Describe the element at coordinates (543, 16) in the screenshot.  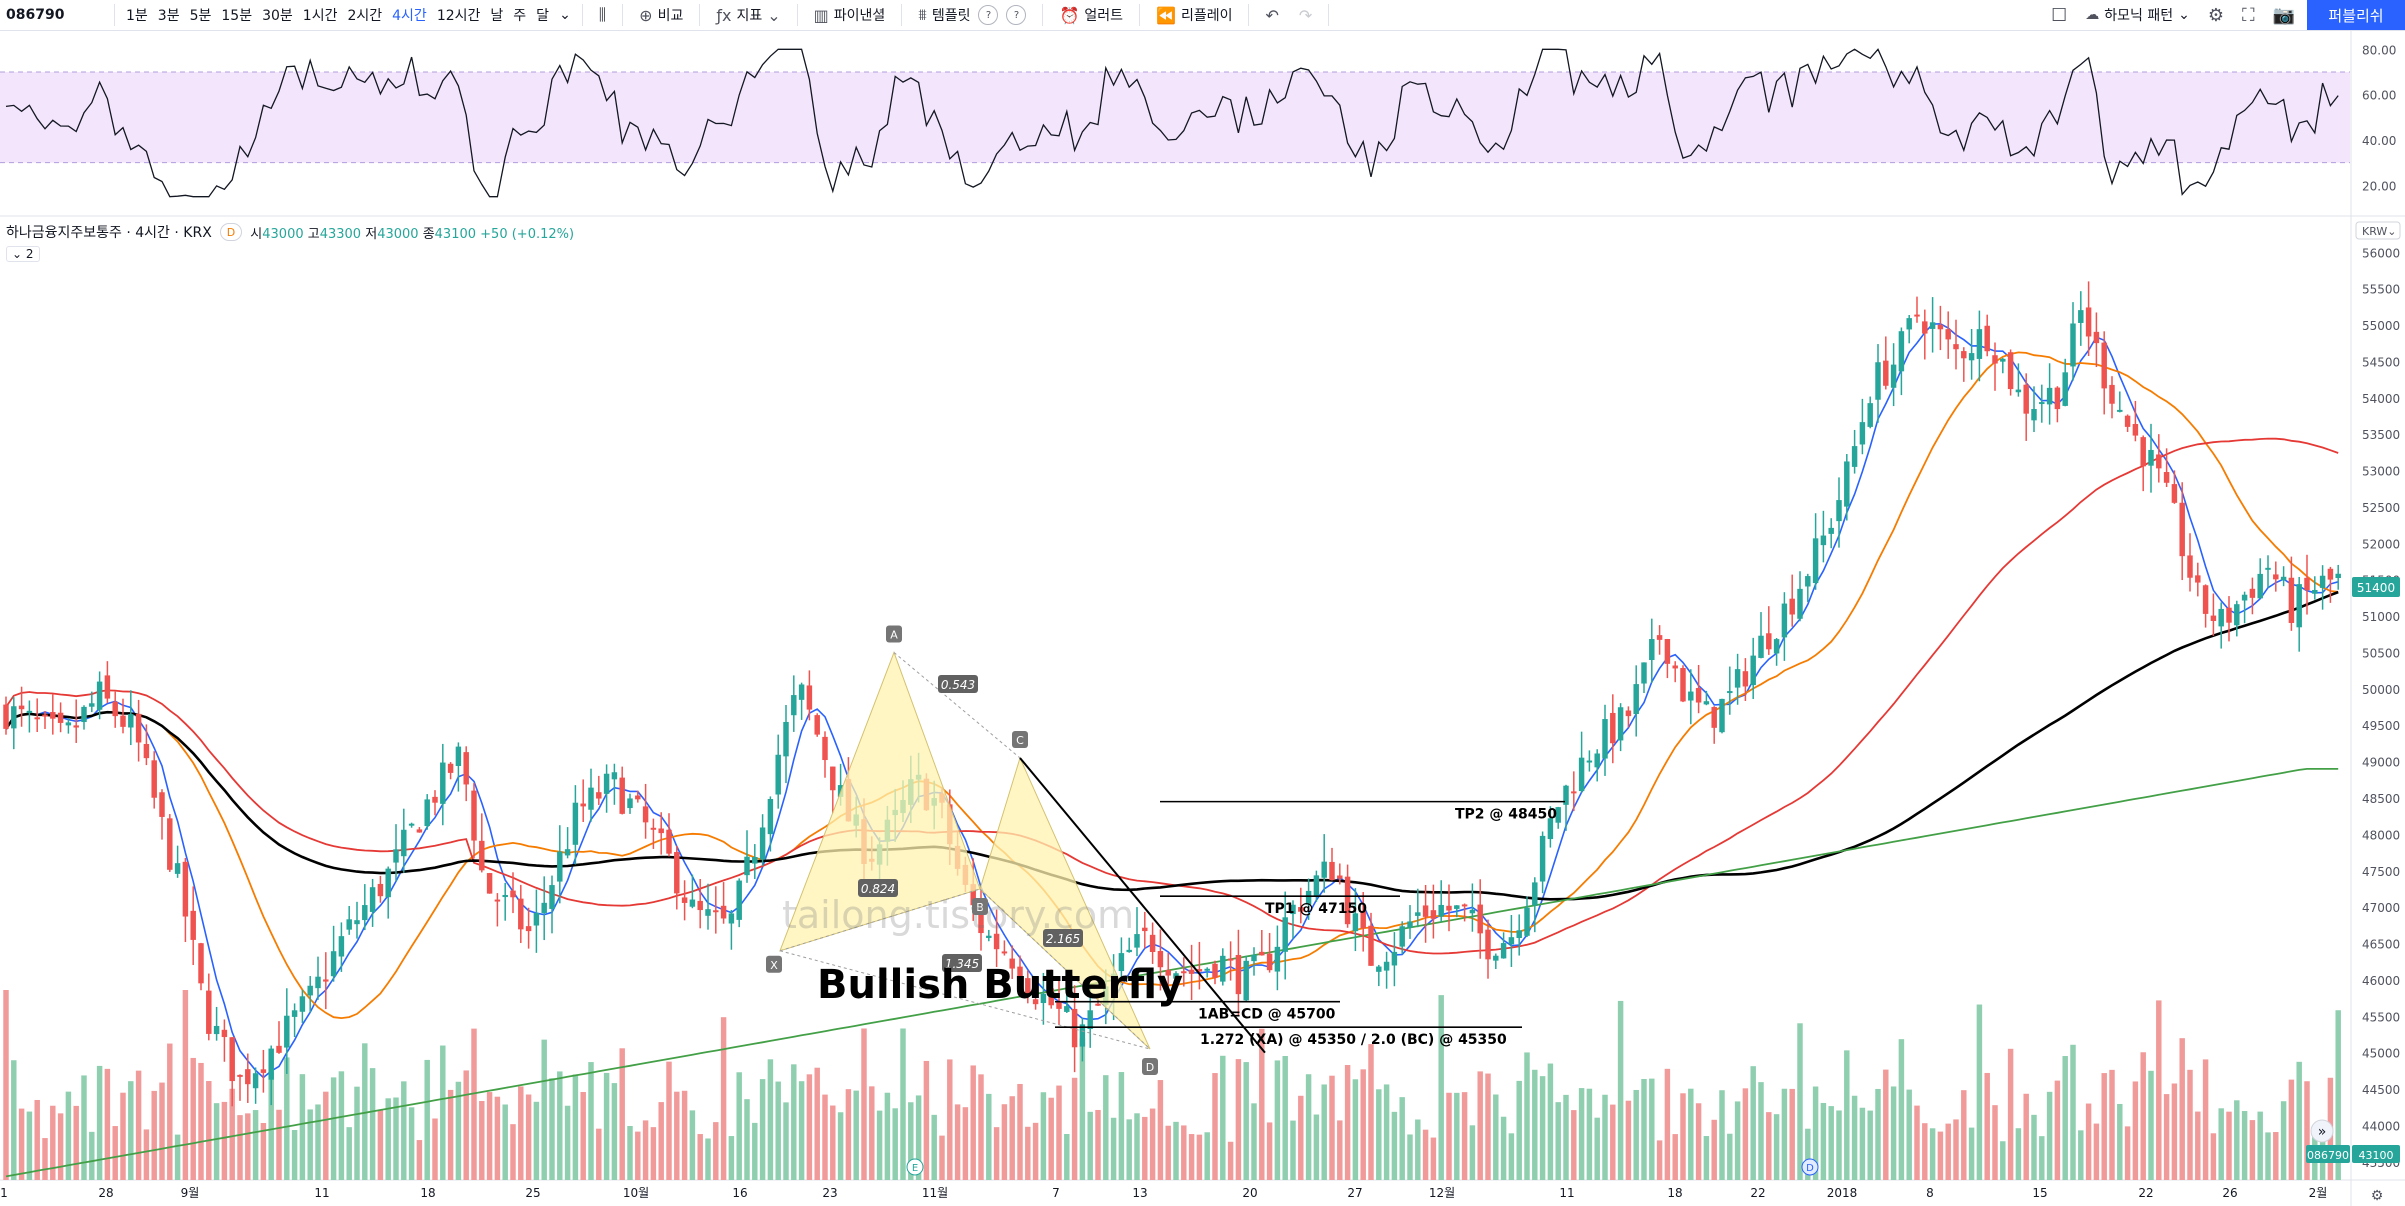
I see `timeframe-11: 달` at that location.